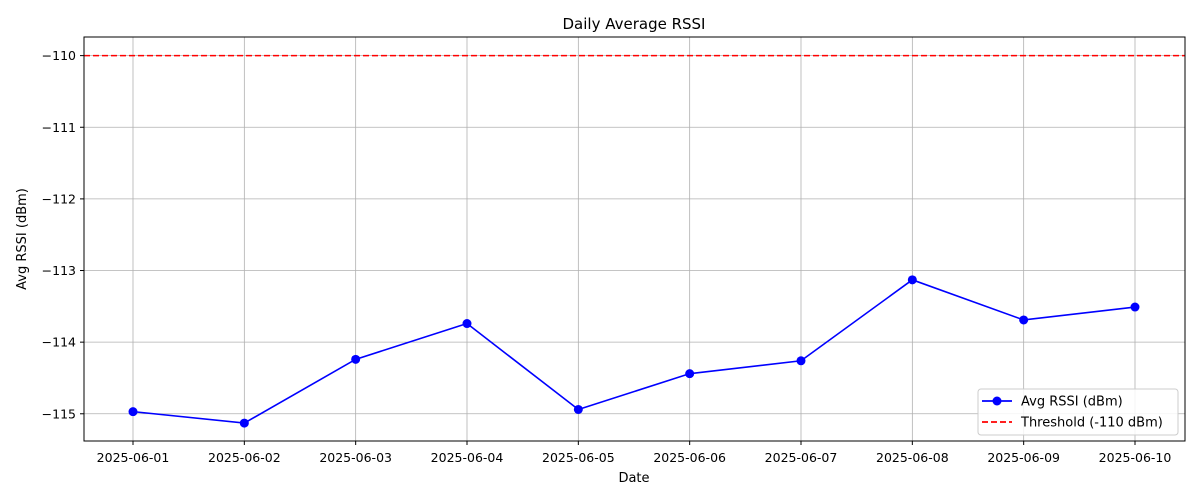 The width and height of the screenshot is (1200, 500). What do you see at coordinates (1135, 457) in the screenshot?
I see `x-tick-label: 2025-06-10` at bounding box center [1135, 457].